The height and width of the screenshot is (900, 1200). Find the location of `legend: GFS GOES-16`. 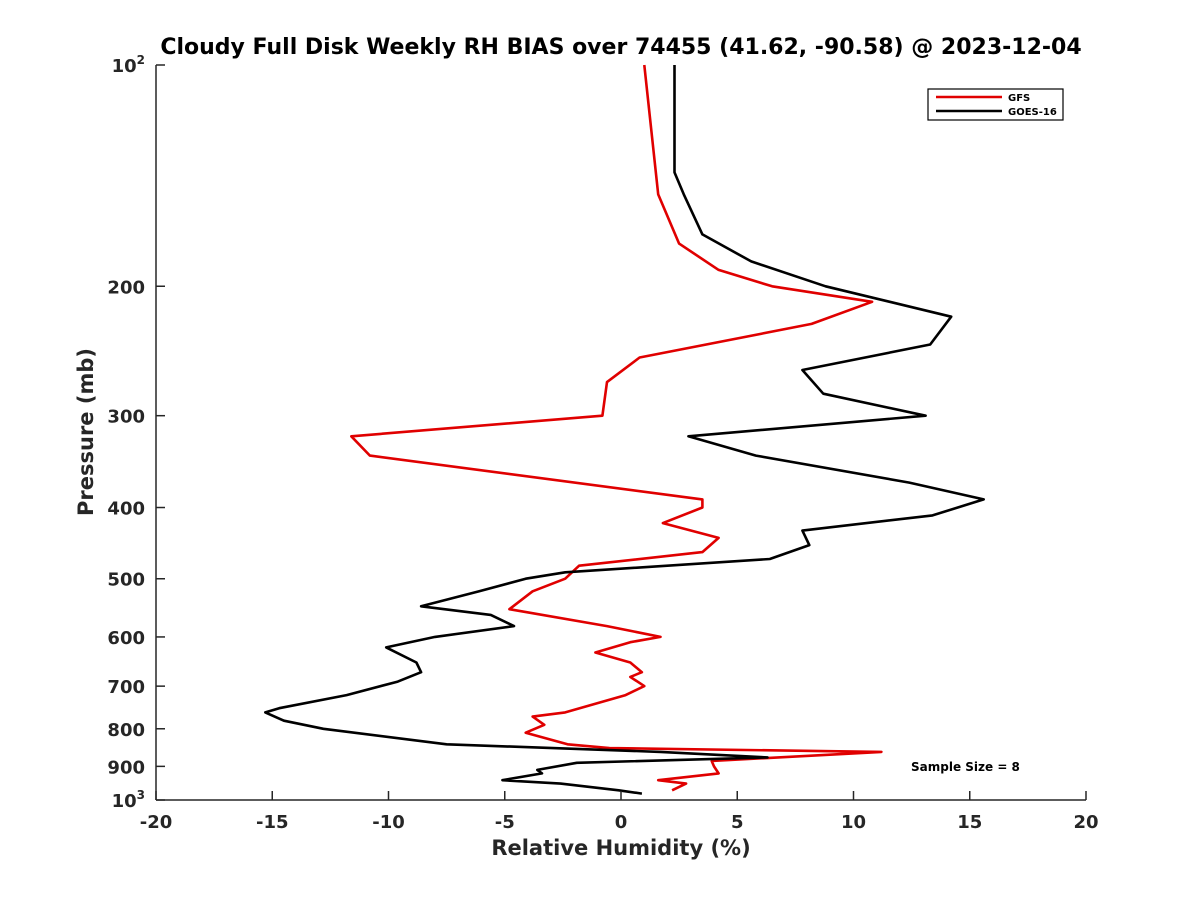

legend: GFS GOES-16 is located at coordinates (995, 104).